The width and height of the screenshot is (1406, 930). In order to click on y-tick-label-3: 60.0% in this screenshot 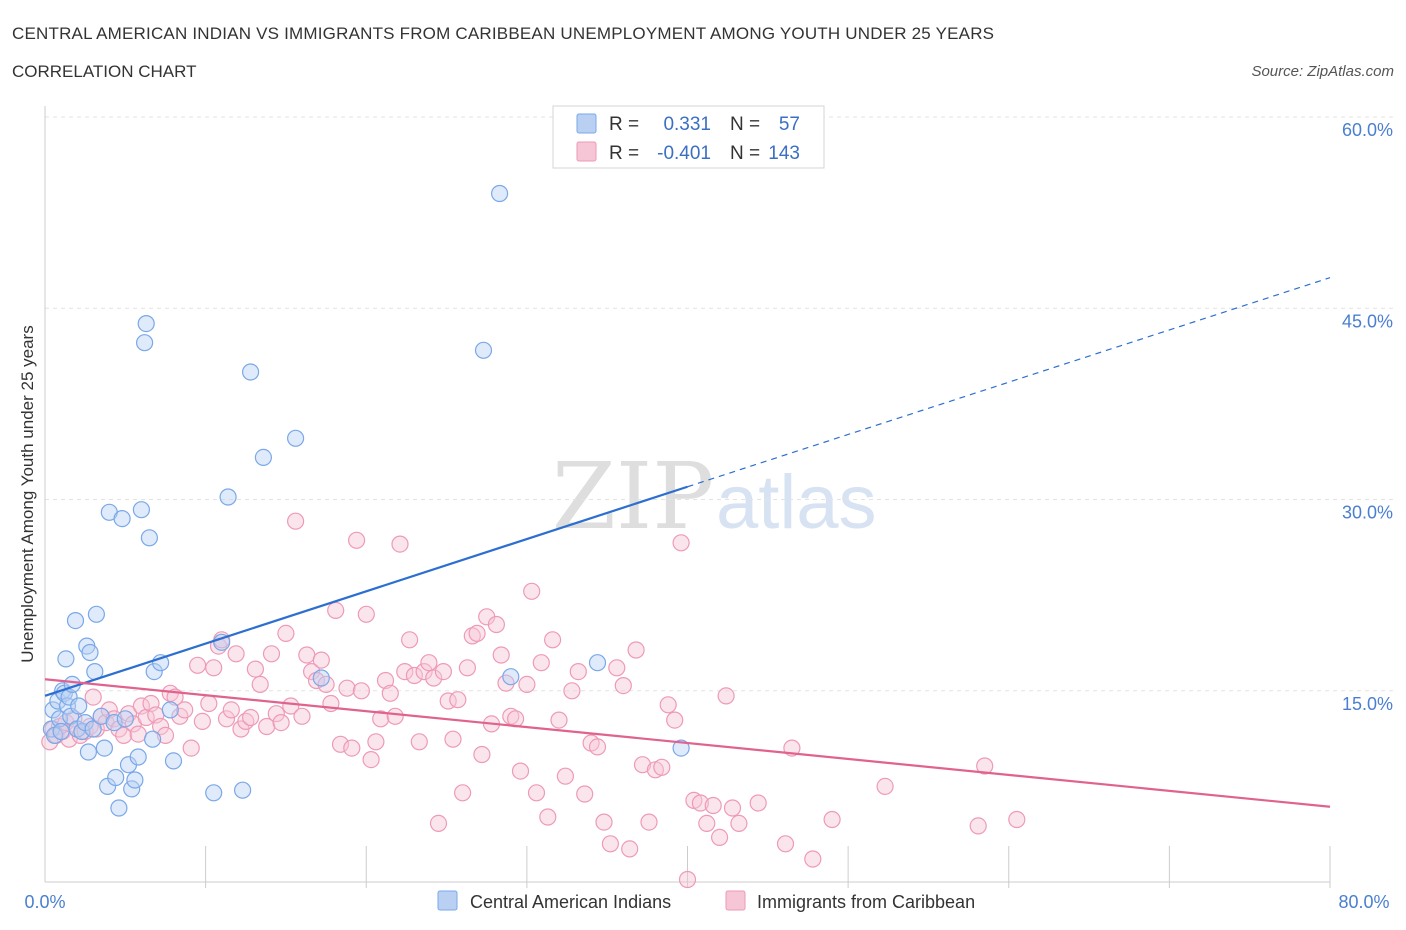, I will do `click(1367, 130)`.